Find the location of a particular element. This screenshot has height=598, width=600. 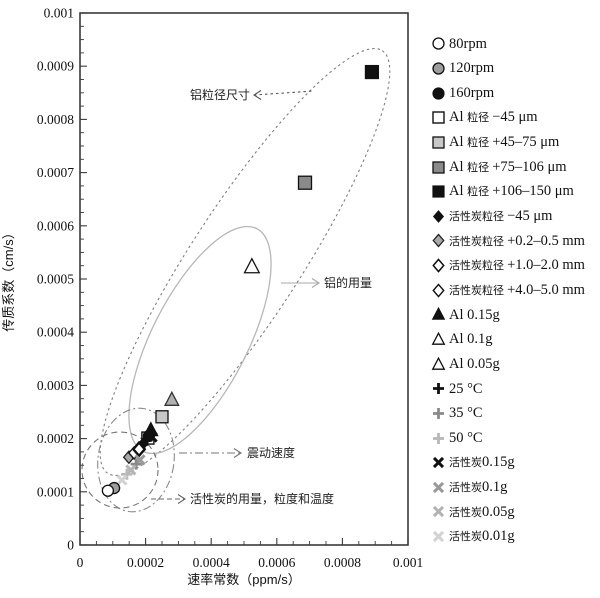

legend-item: 活性炭0.01g is located at coordinates (515, 536).